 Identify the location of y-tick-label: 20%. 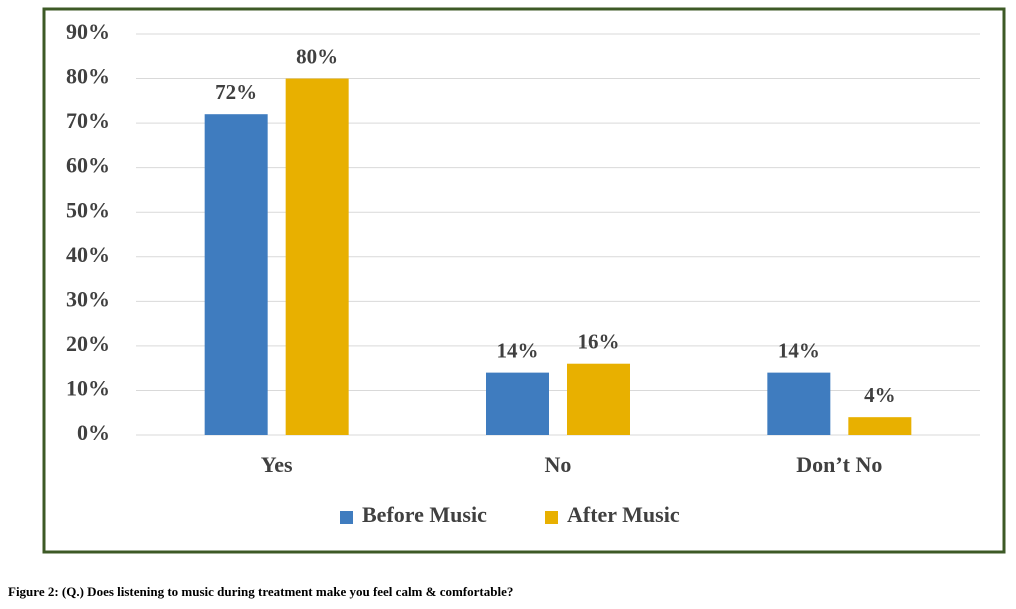
(88, 343).